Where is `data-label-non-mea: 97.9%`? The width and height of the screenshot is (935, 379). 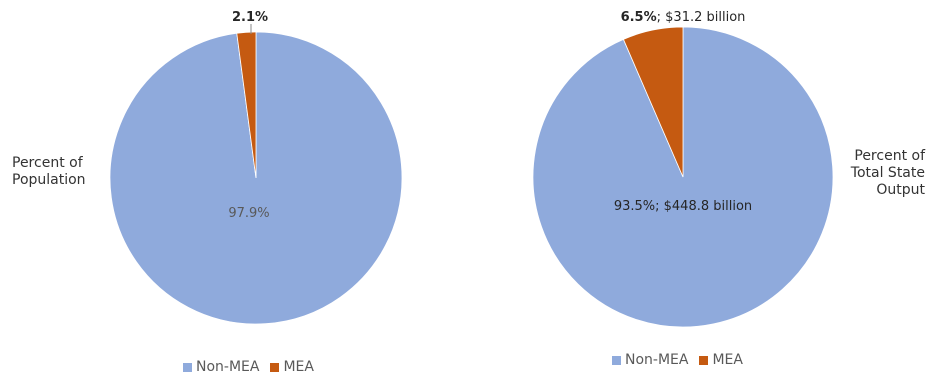 data-label-non-mea: 97.9% is located at coordinates (248, 213).